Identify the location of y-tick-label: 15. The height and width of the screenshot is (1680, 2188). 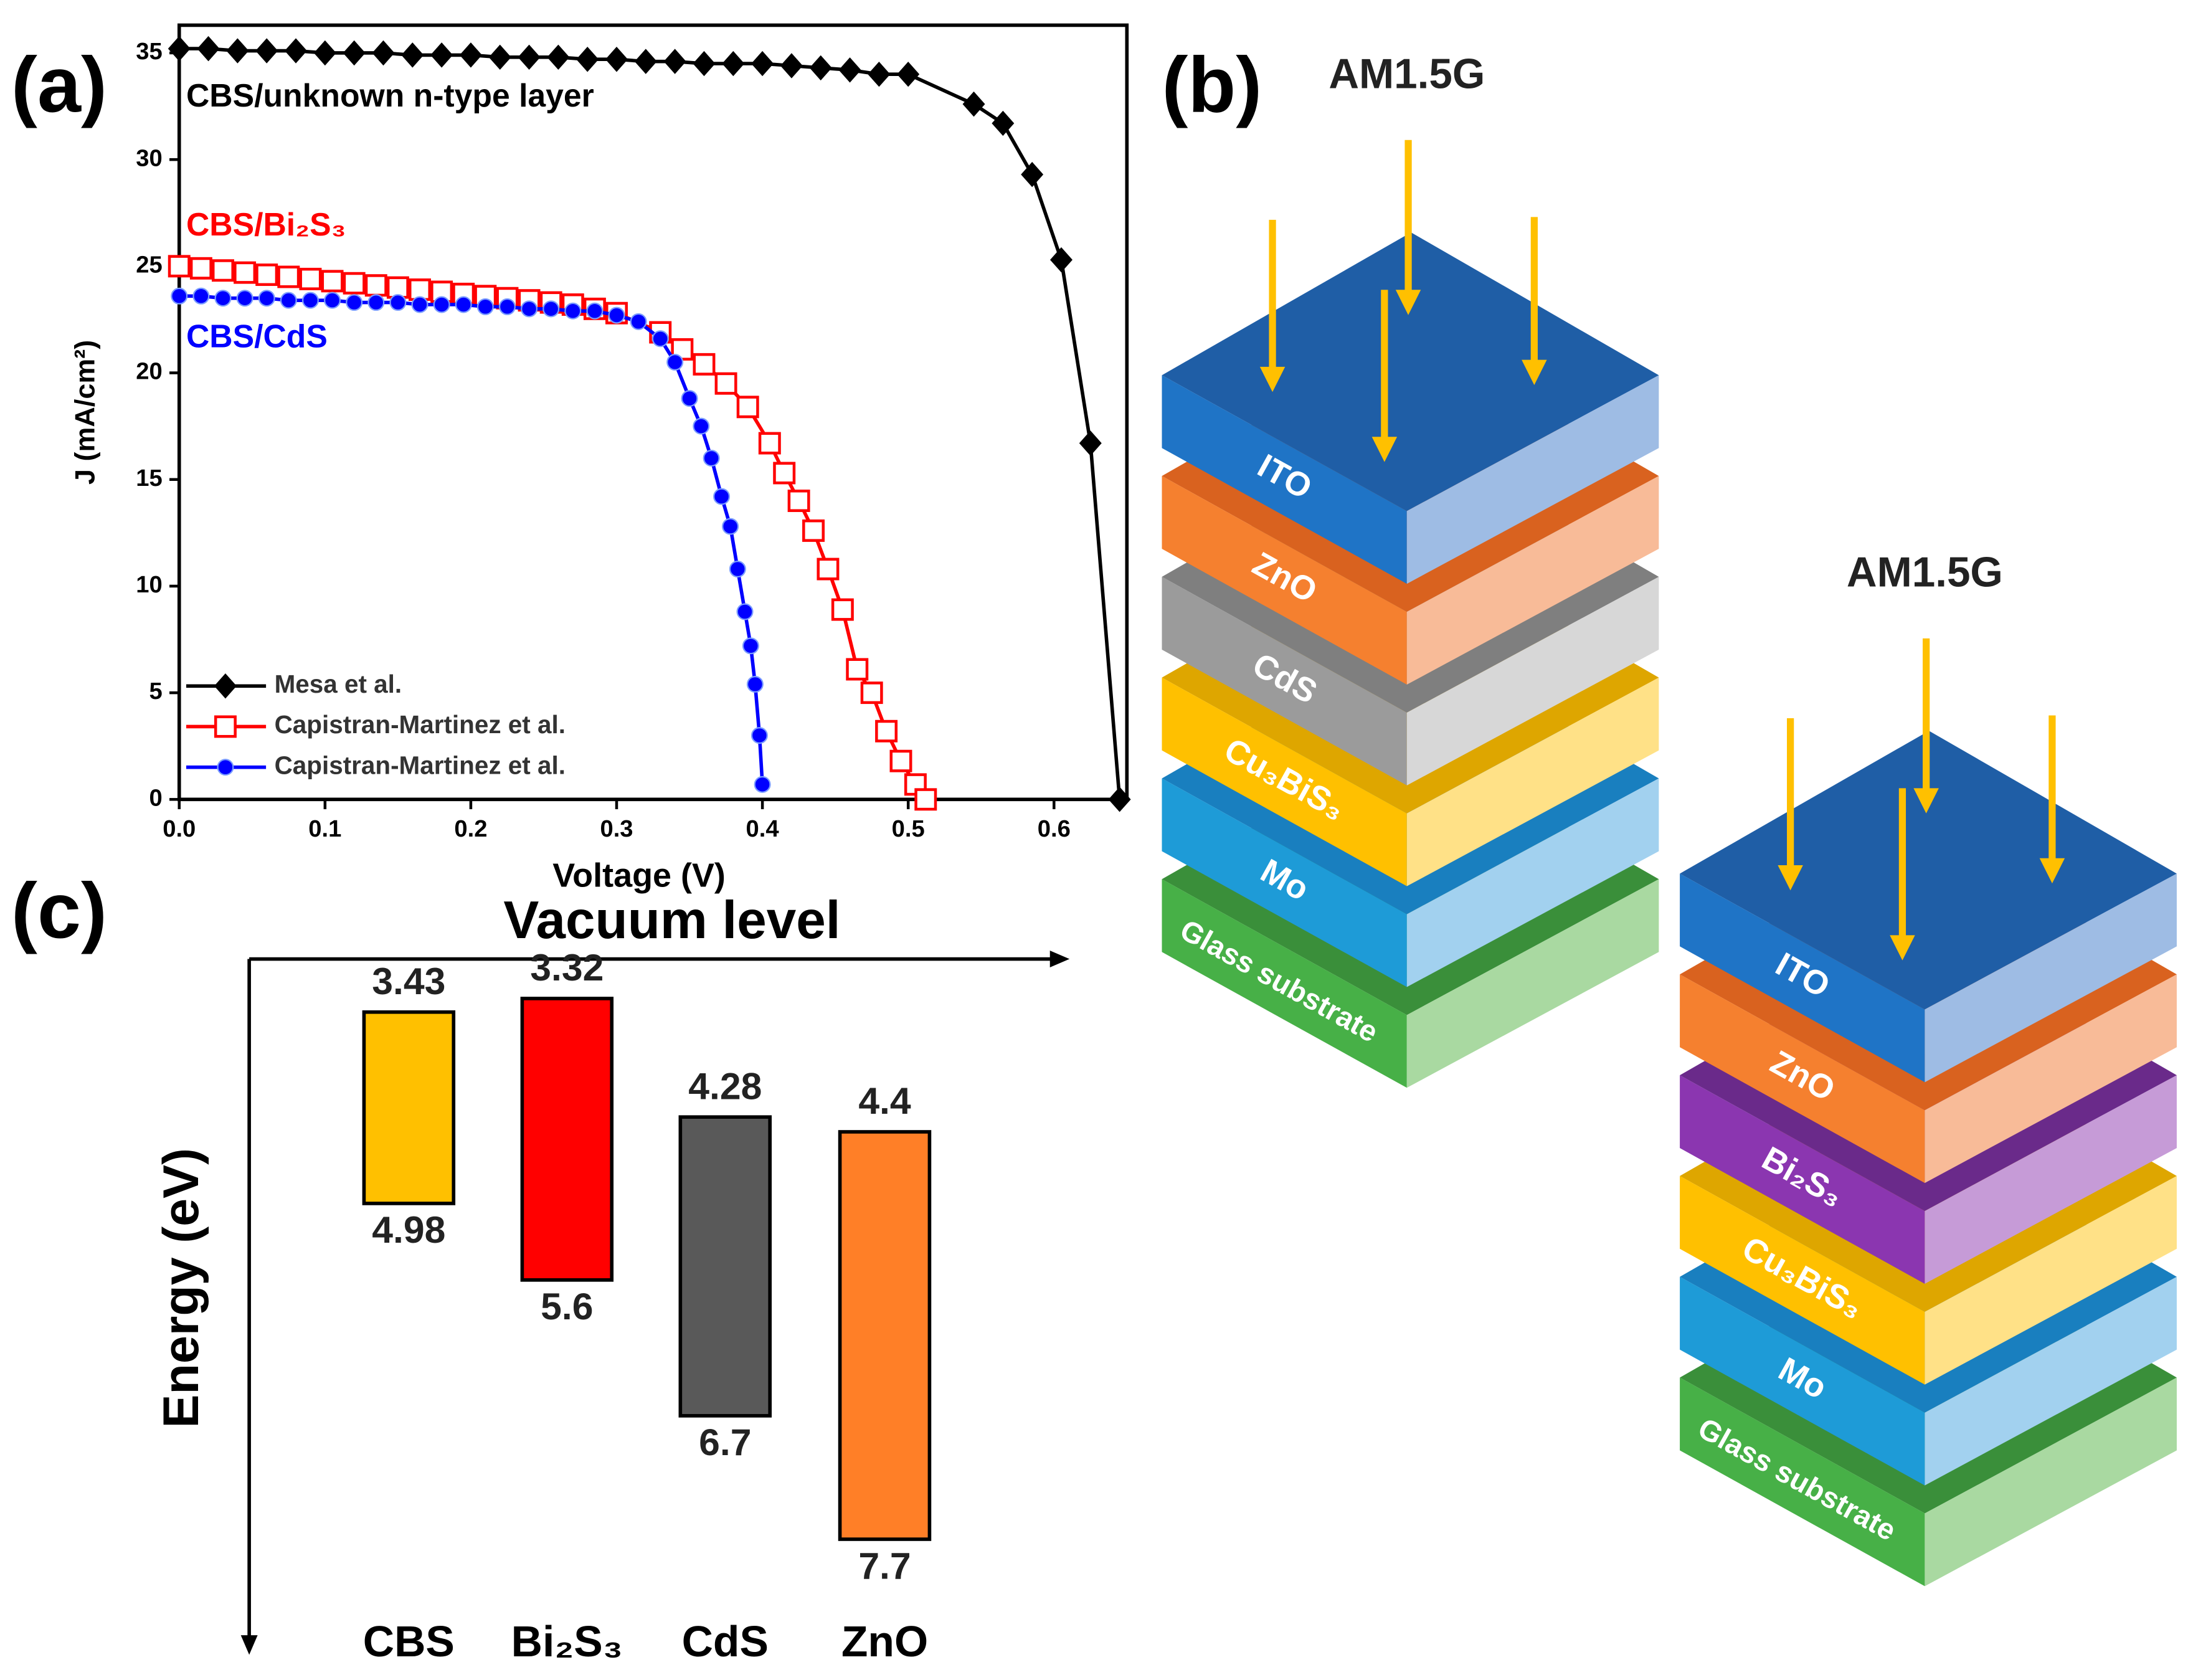
(149, 478).